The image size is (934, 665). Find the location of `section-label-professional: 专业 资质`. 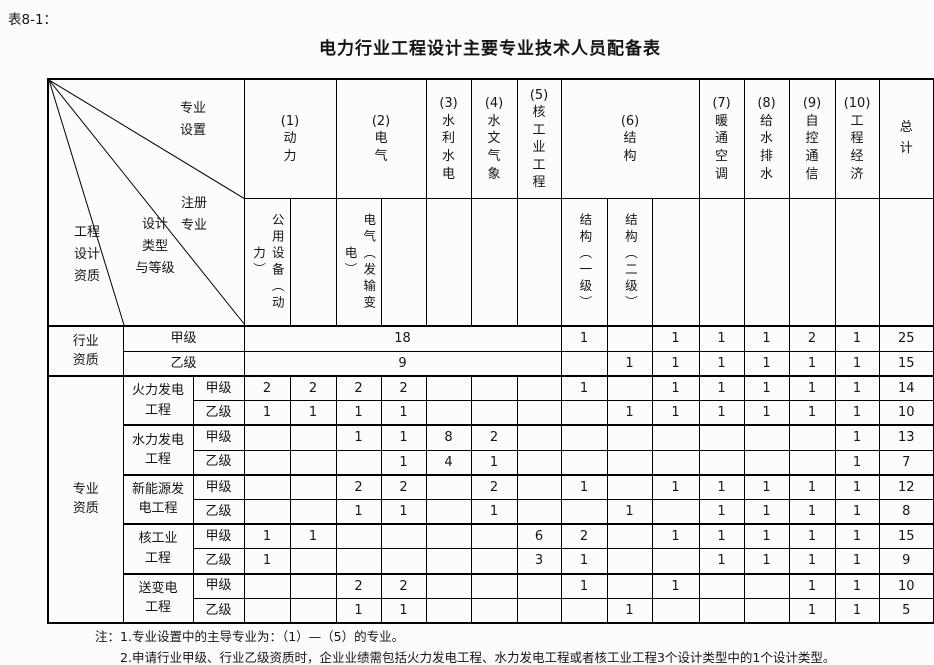

section-label-professional: 专业 资质 is located at coordinates (85, 499).